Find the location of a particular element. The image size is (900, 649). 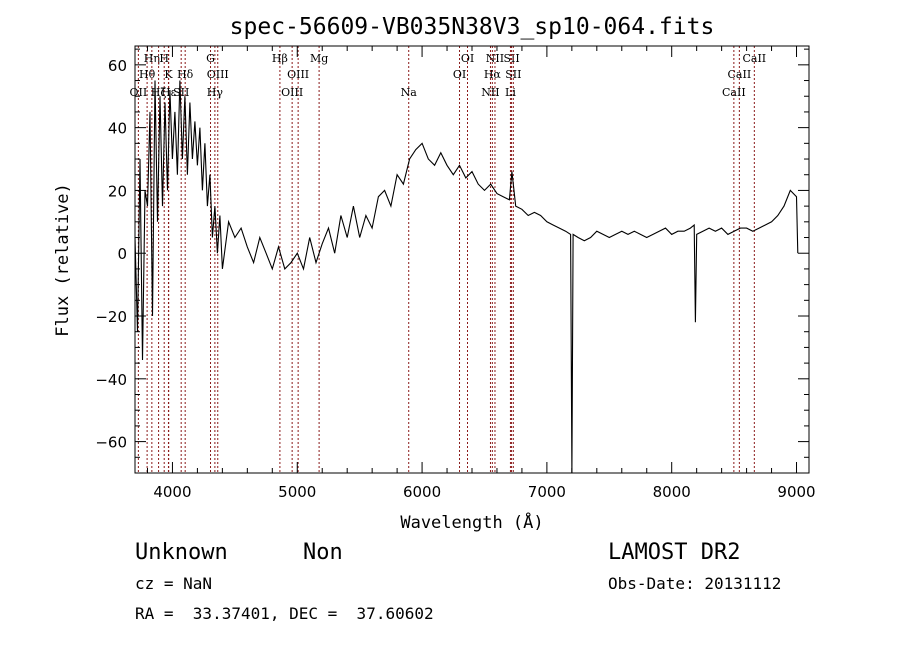

x-tick-label: 6000 is located at coordinates (422, 492).